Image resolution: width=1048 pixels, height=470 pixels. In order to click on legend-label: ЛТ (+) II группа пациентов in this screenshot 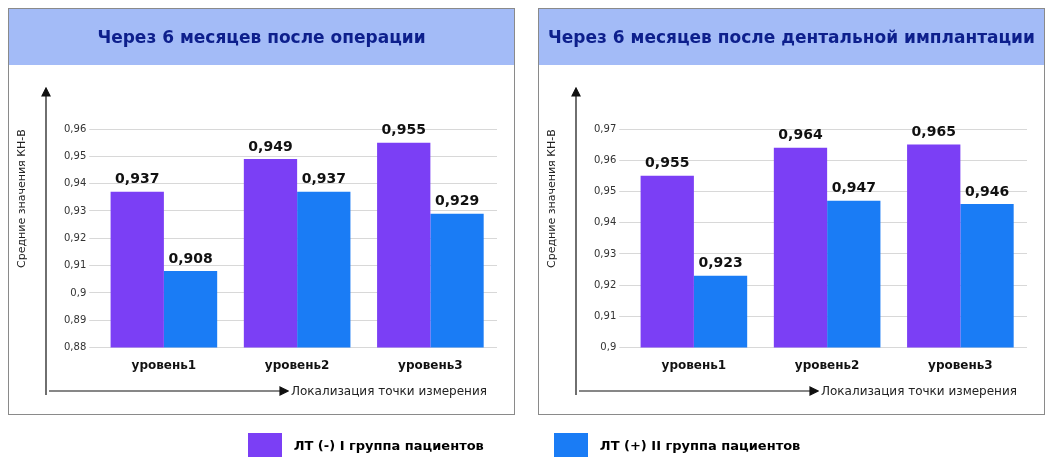, I will do `click(700, 445)`.